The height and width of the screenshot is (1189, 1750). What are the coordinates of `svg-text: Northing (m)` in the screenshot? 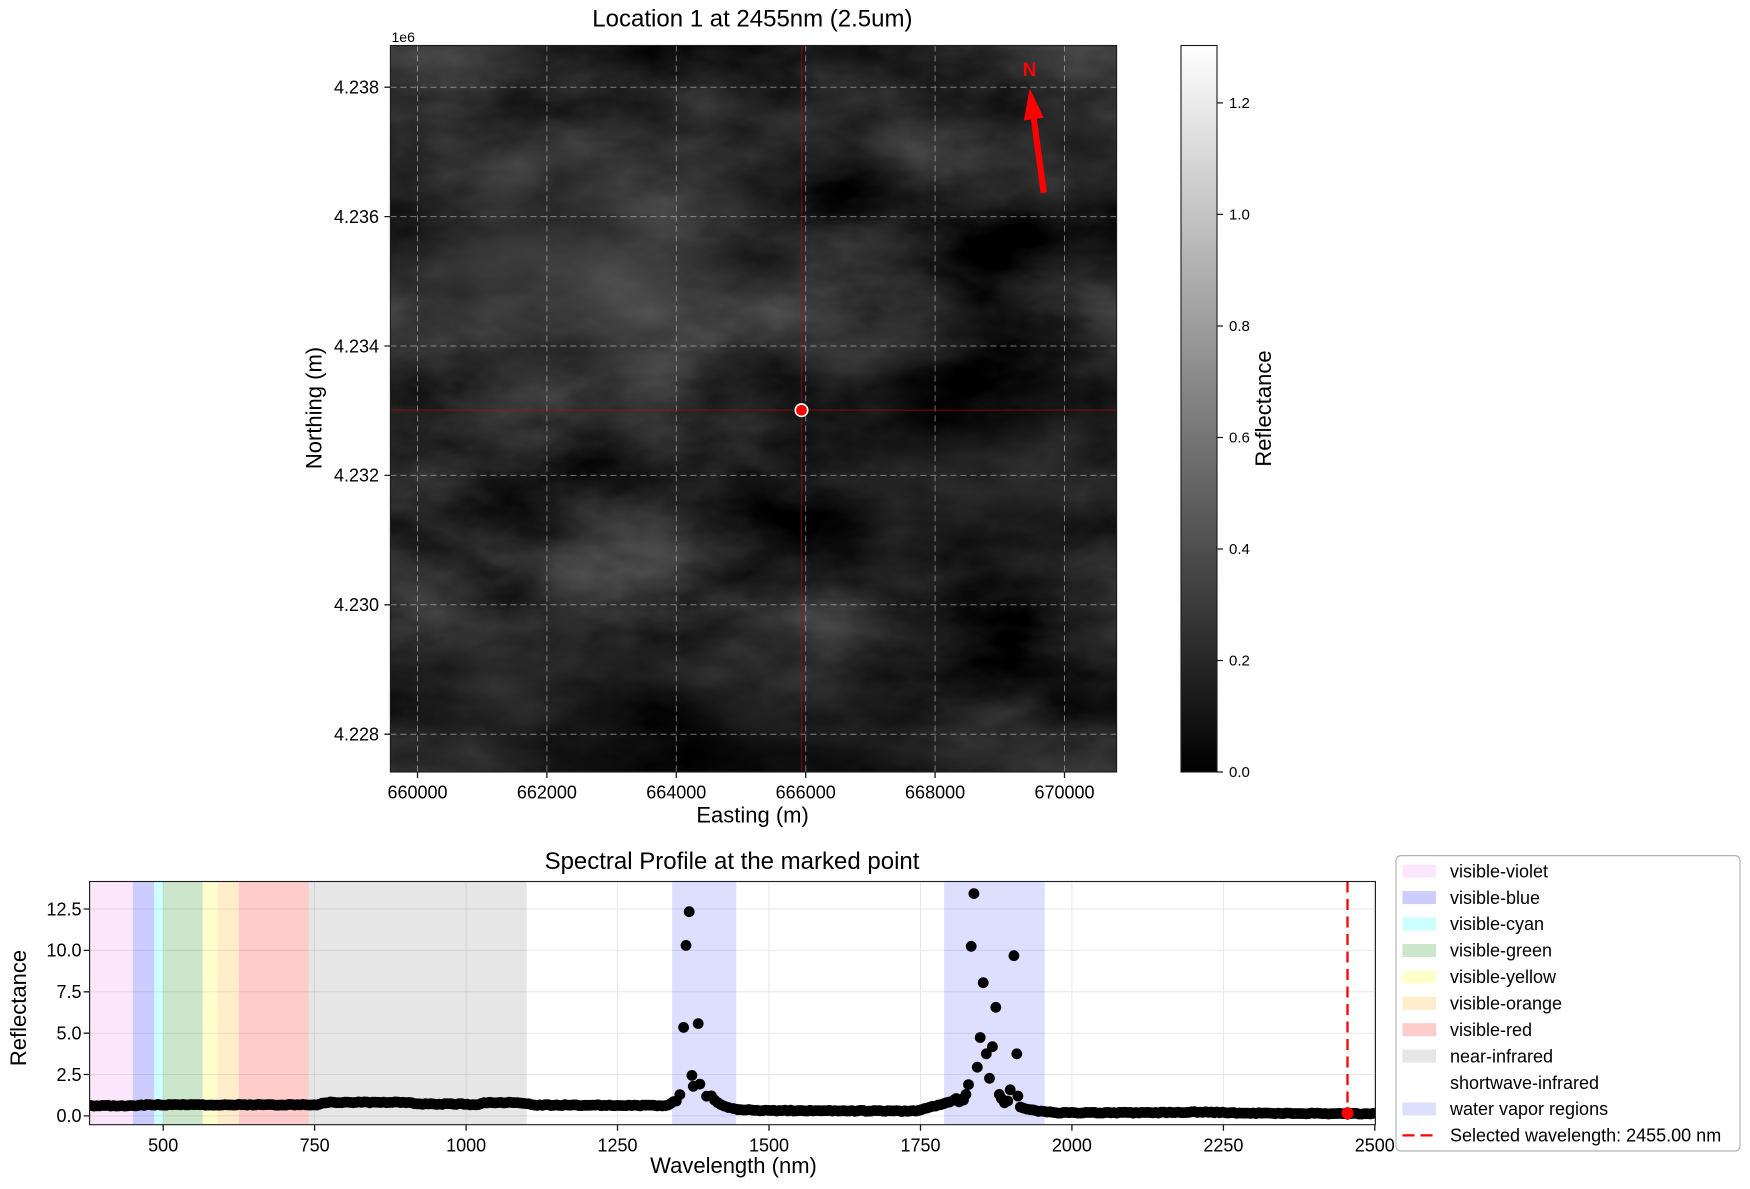 It's located at (314, 408).